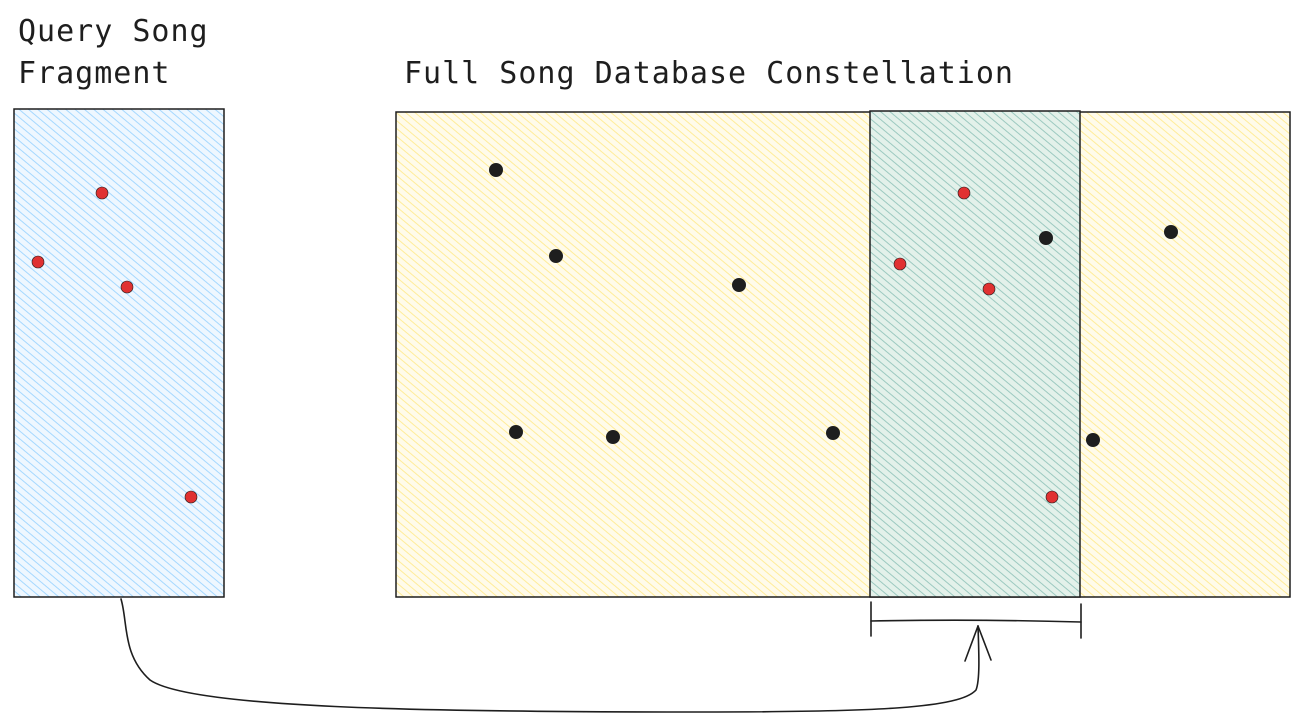 This screenshot has width=1304, height=725. What do you see at coordinates (556, 655) in the screenshot?
I see `mapping-arrow` at bounding box center [556, 655].